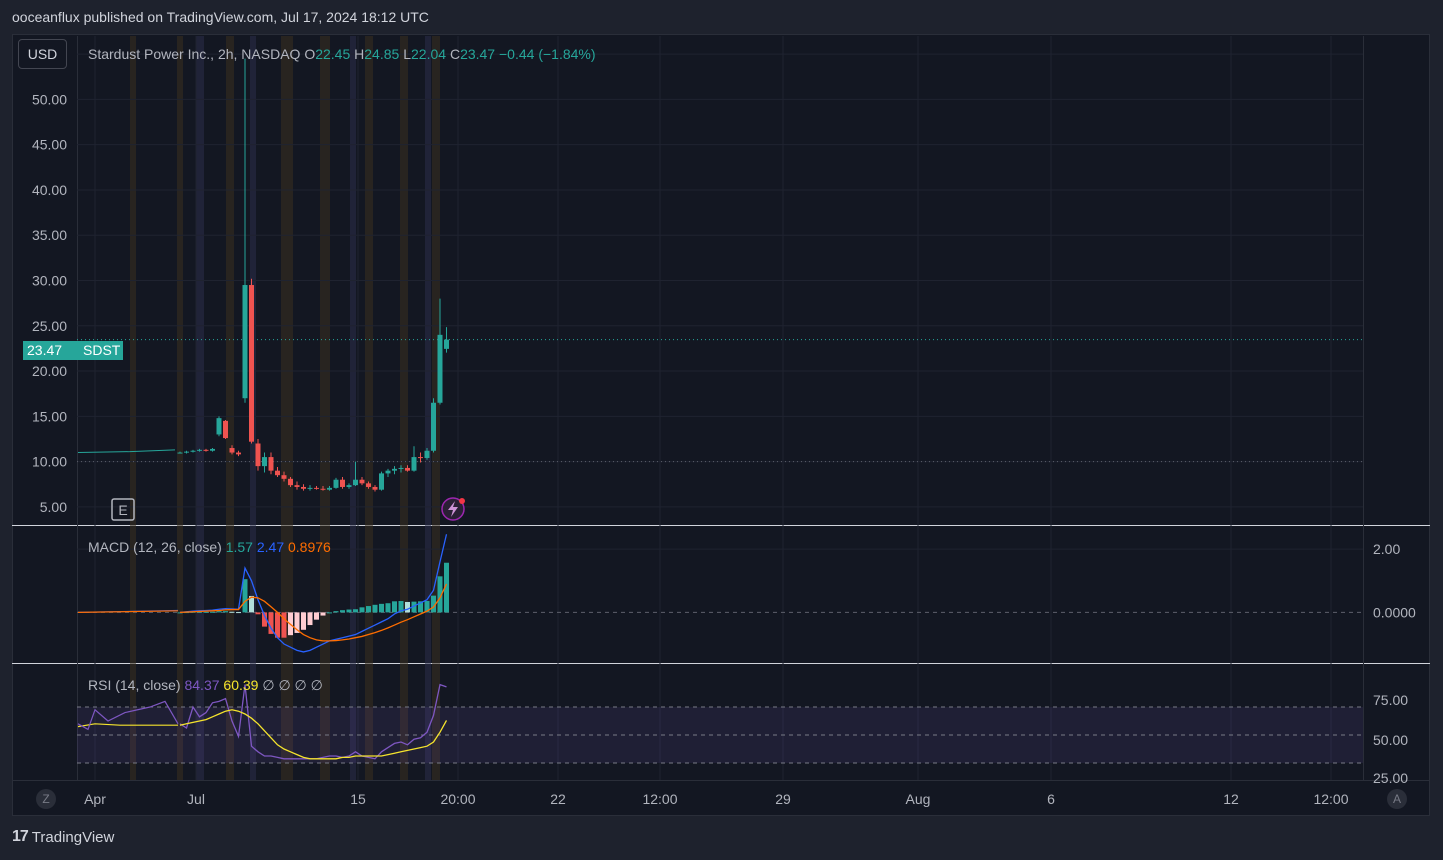  I want to click on legend-value: −0.44 (−1.84%), so click(547, 54).